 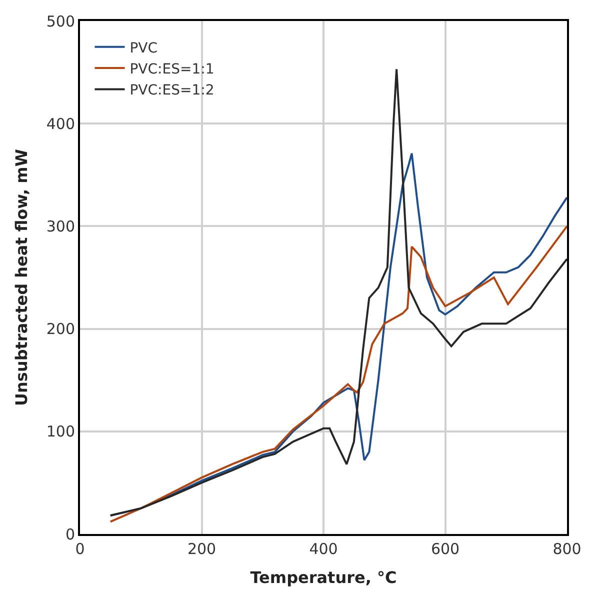 I want to click on legend-label: PVC:ES=1:2, so click(x=172, y=90).